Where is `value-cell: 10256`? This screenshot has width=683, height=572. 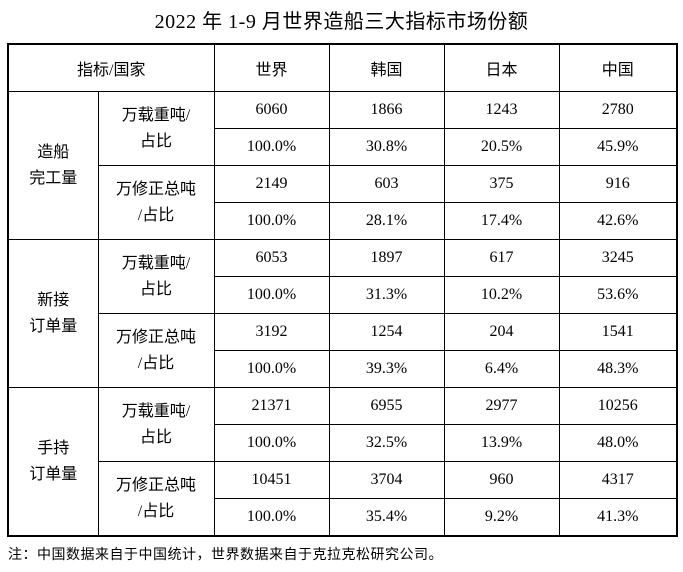
value-cell: 10256 is located at coordinates (618, 406).